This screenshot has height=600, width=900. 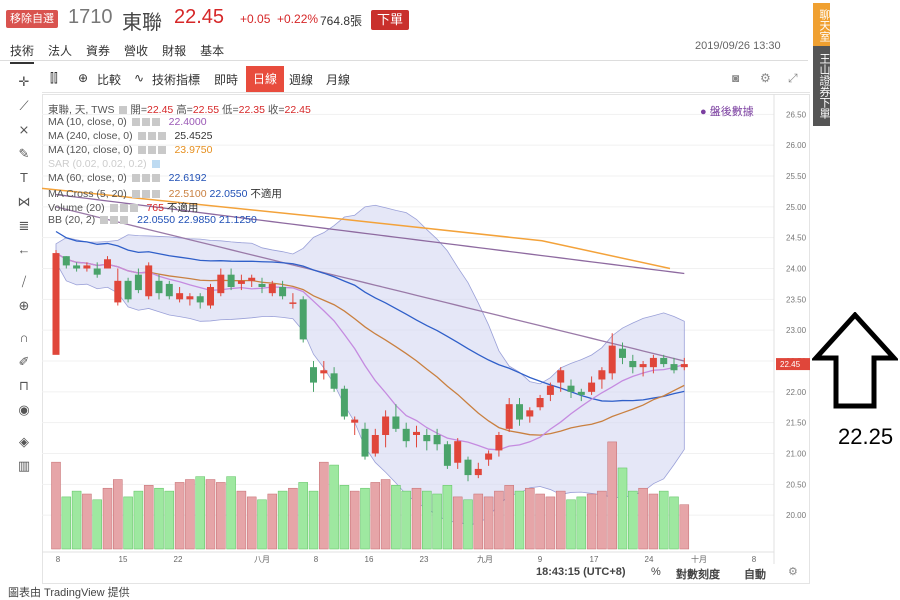 I want to click on tab-revenue: 營收, so click(x=136, y=51).